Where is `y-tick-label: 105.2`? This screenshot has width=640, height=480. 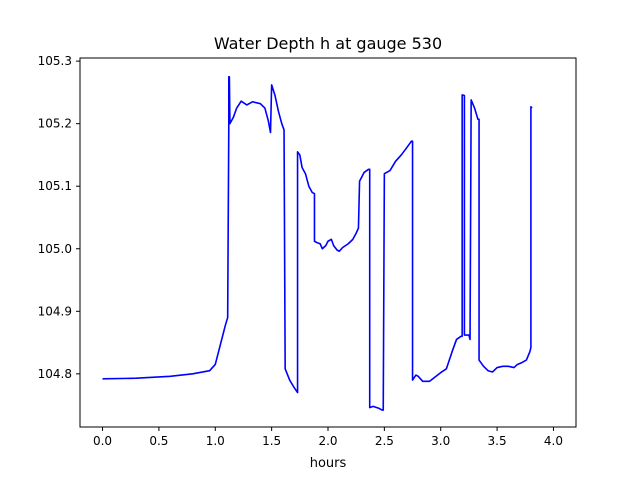
y-tick-label: 105.2 is located at coordinates (55, 124).